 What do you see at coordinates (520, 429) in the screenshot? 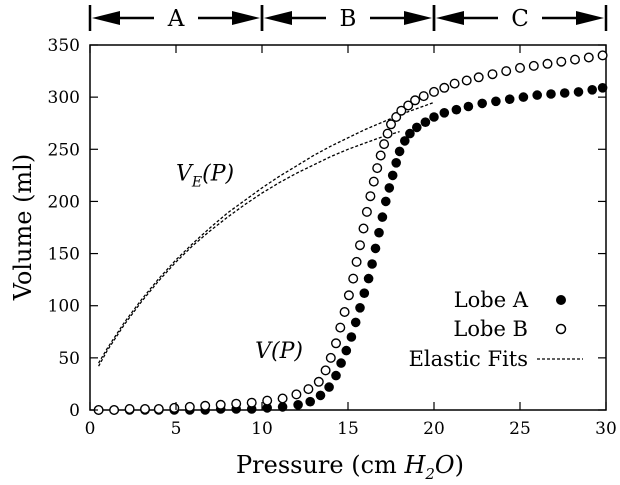
I see `x-tick-label: 25` at bounding box center [520, 429].